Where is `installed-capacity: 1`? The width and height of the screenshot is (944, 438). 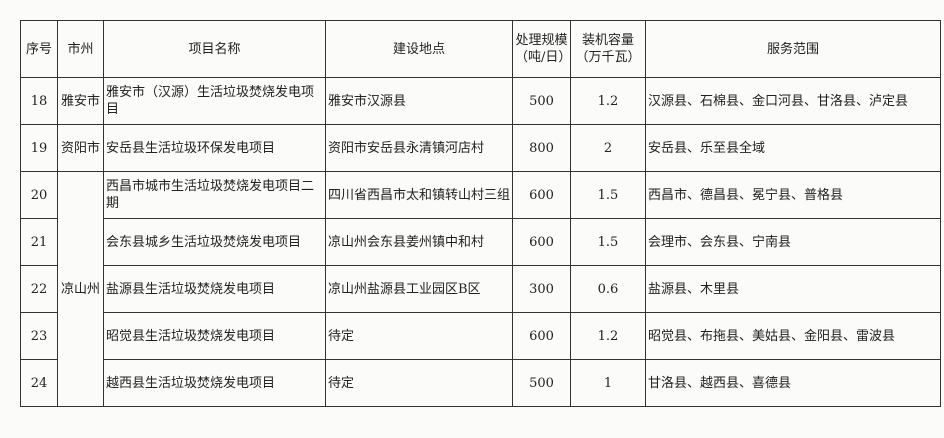
installed-capacity: 1 is located at coordinates (608, 383).